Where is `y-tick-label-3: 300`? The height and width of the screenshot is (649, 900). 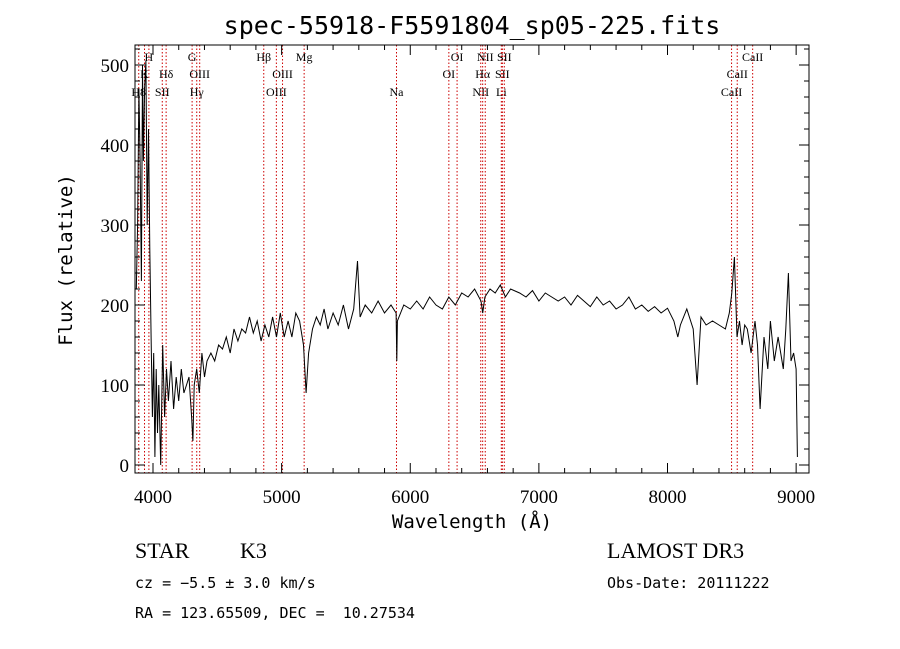
y-tick-label-3: 300 is located at coordinates (115, 226).